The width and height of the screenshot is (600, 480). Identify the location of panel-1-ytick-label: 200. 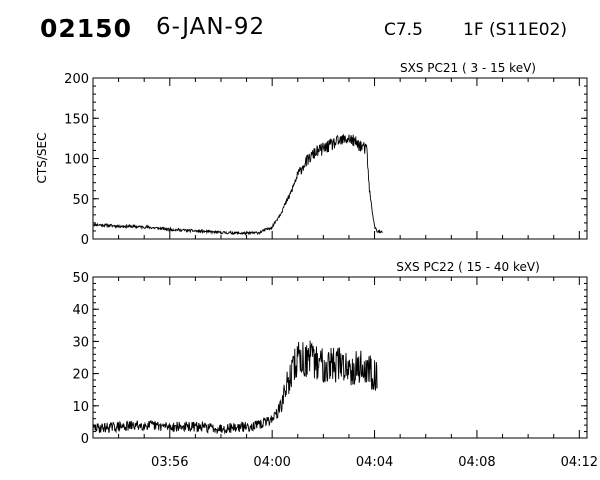
(76, 79).